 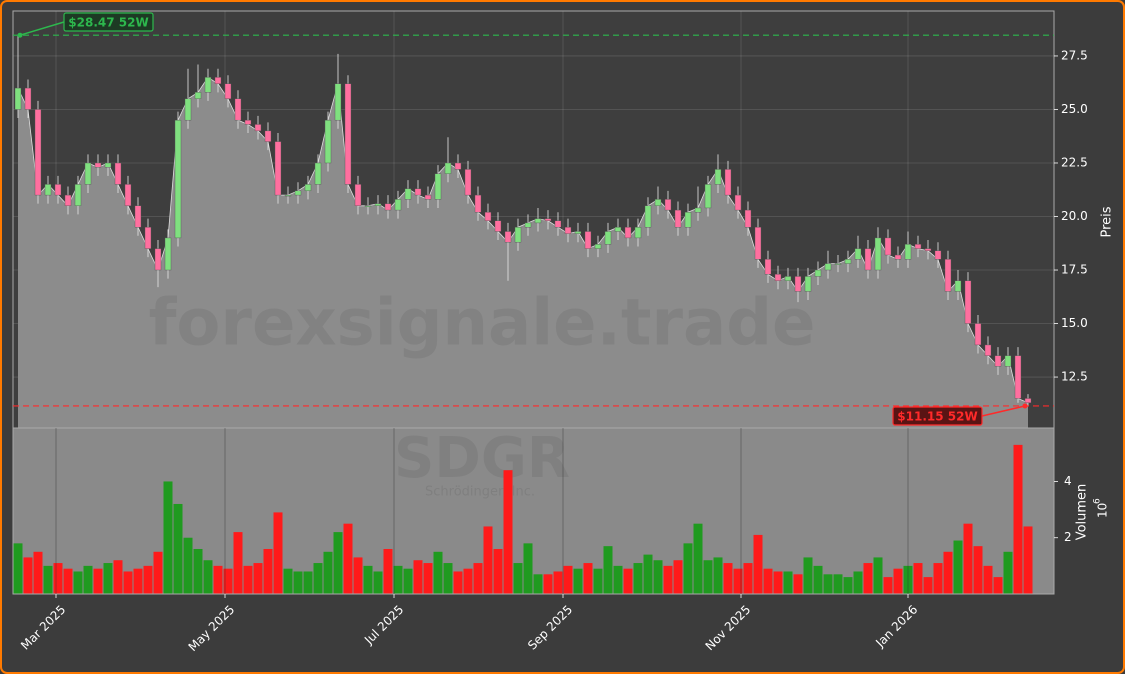 What do you see at coordinates (1074, 323) in the screenshot?
I see `y-tick-label: 15.0` at bounding box center [1074, 323].